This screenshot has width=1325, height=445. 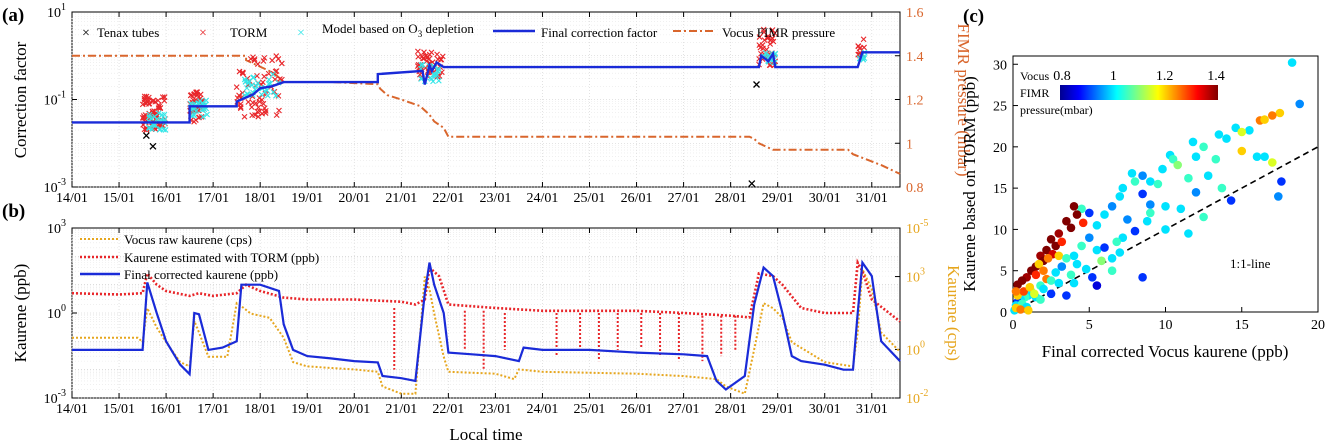 I want to click on panel-b-y2tick-label: 10⁻², so click(x=917, y=397).